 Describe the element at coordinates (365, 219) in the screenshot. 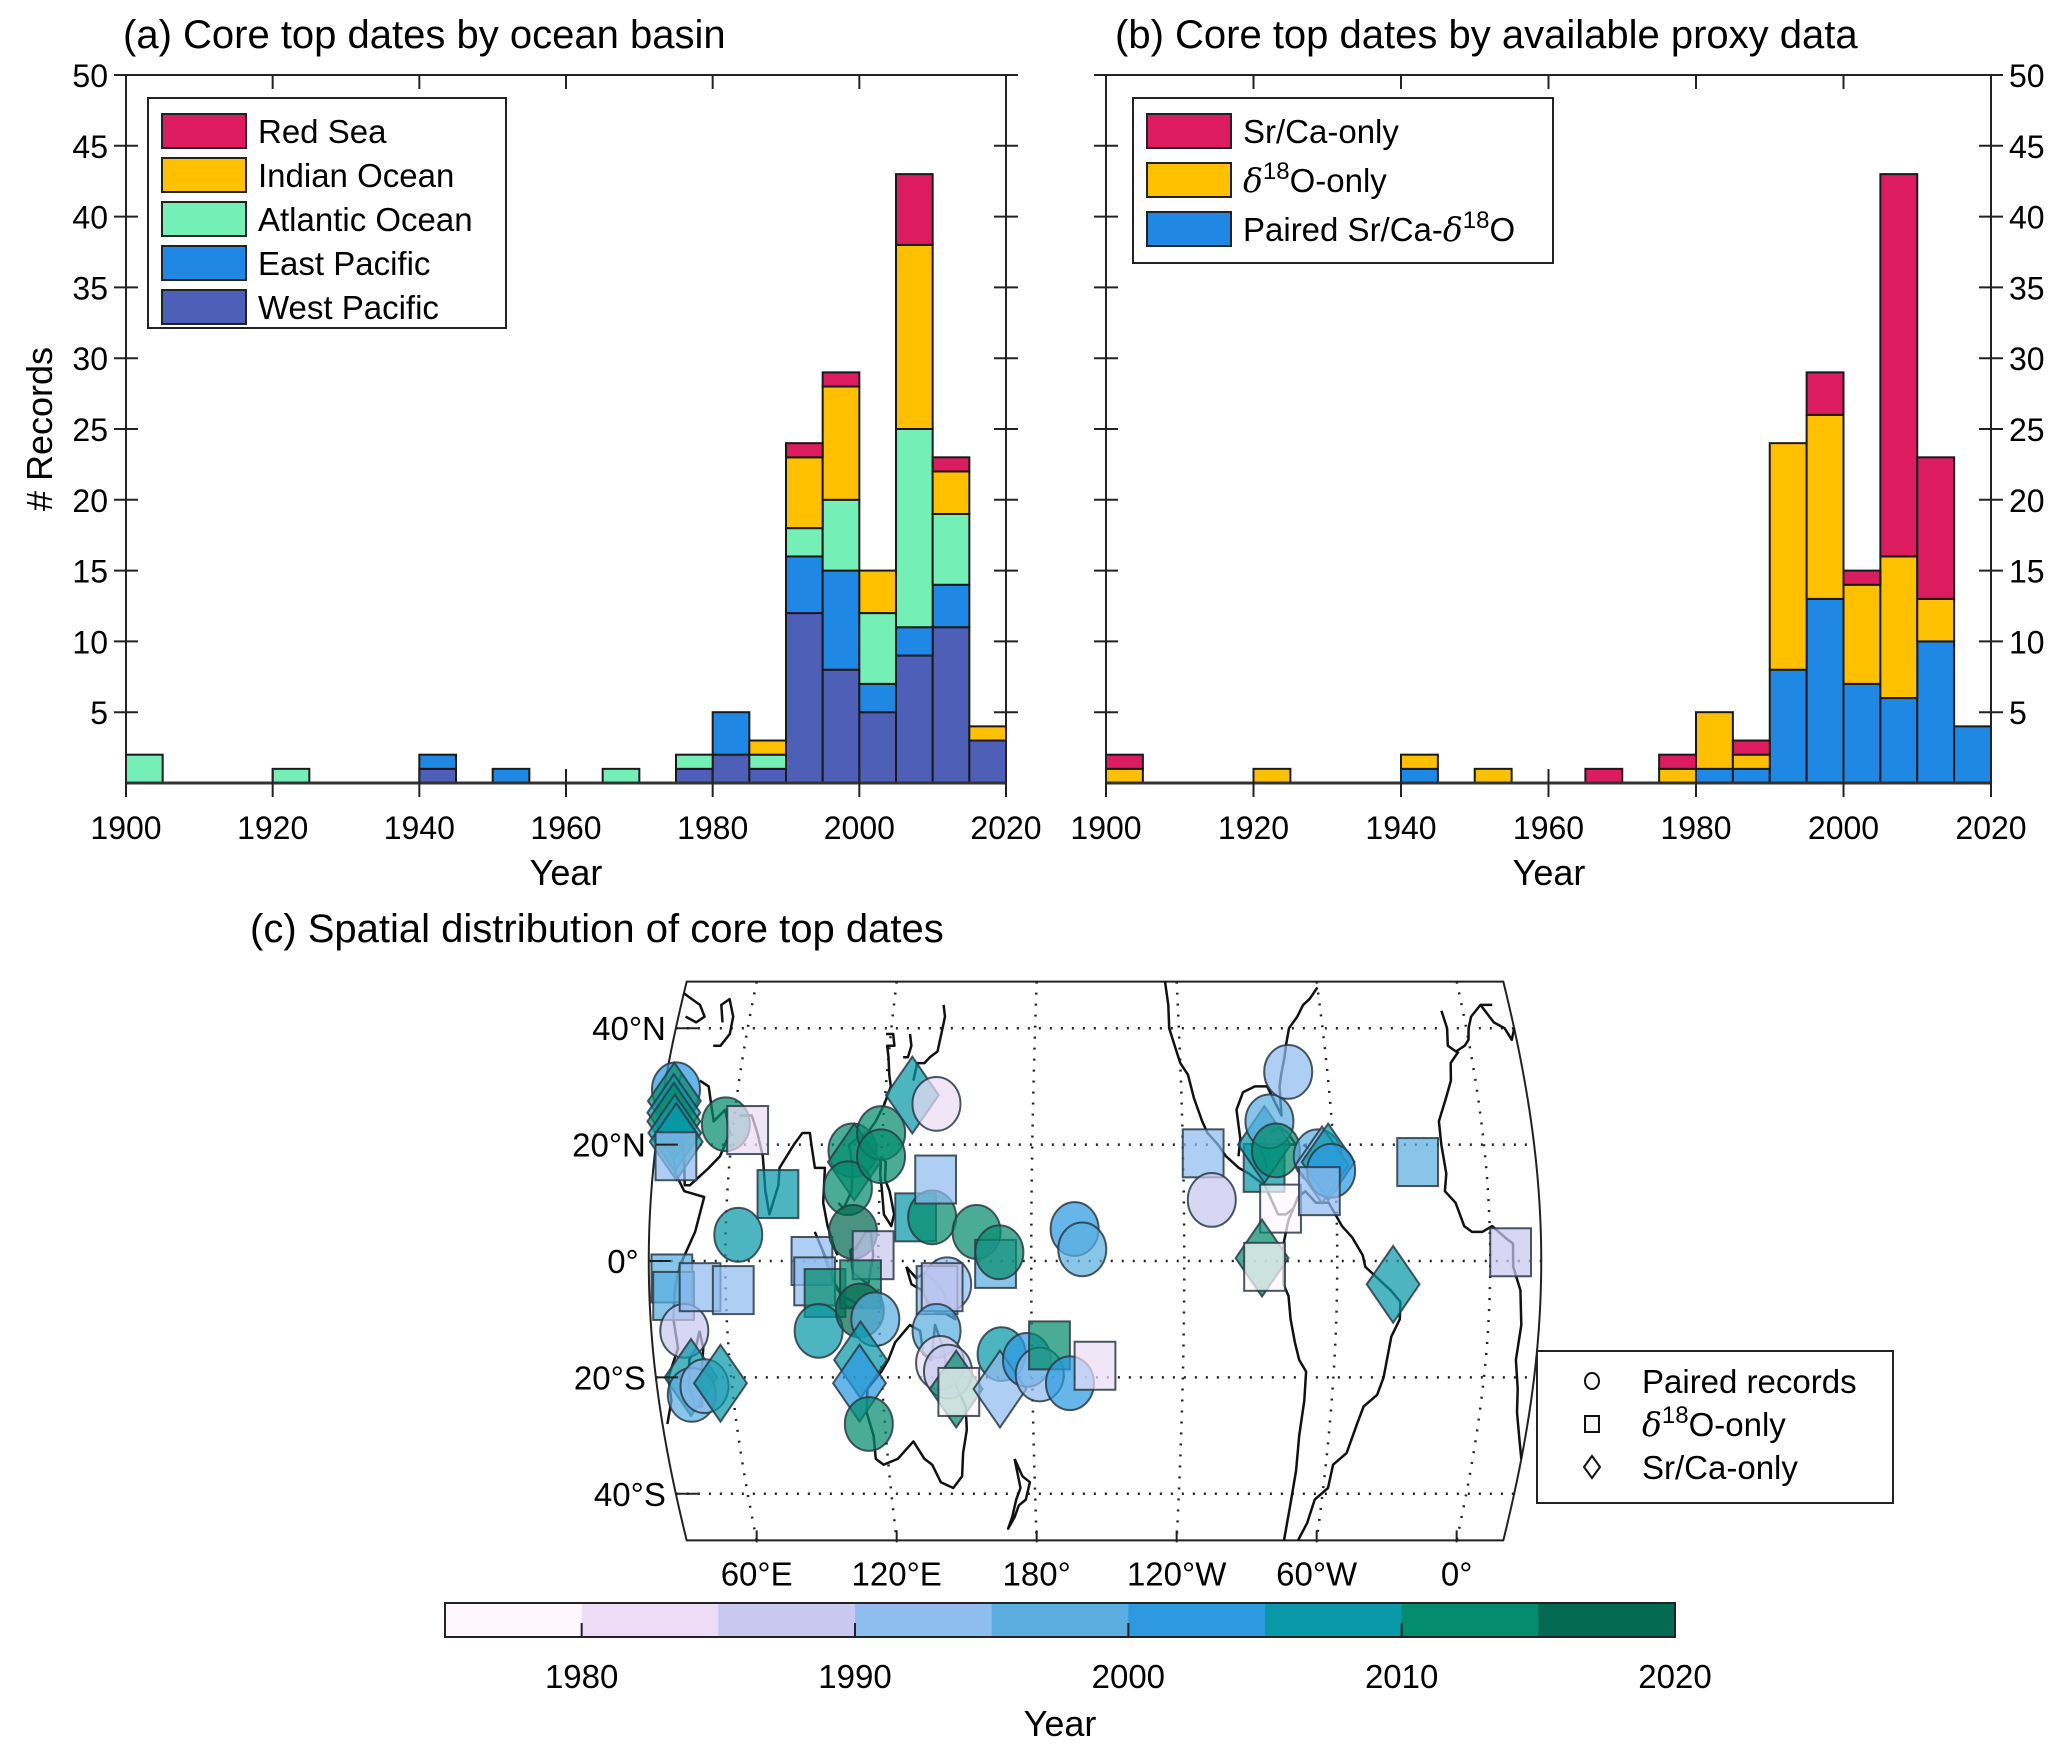

I see `legend-label: Atlantic Ocean` at that location.